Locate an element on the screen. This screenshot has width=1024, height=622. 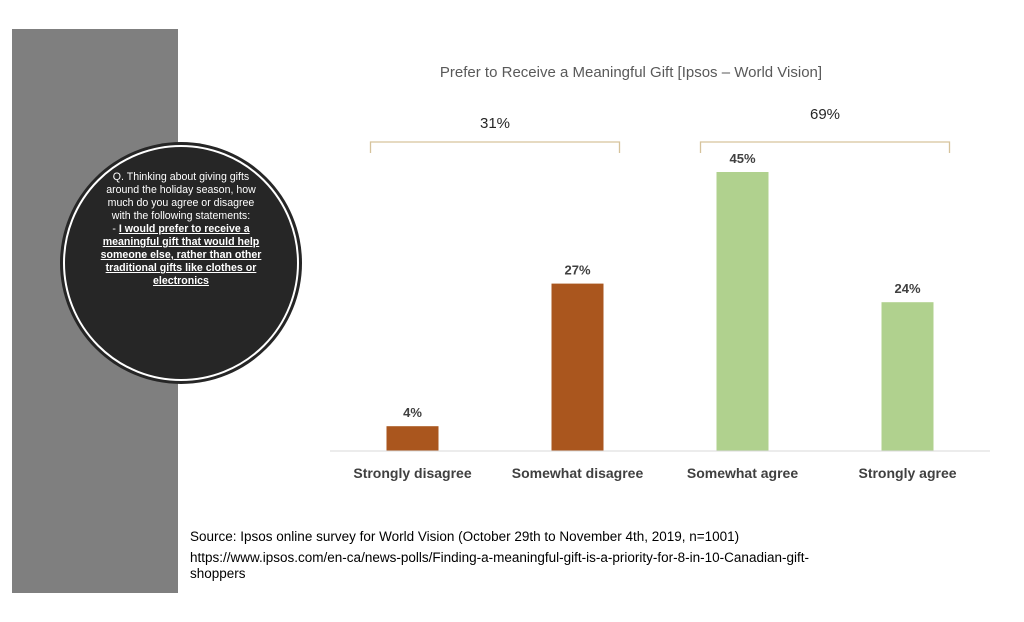
category-label: Somewhat agree is located at coordinates (742, 473).